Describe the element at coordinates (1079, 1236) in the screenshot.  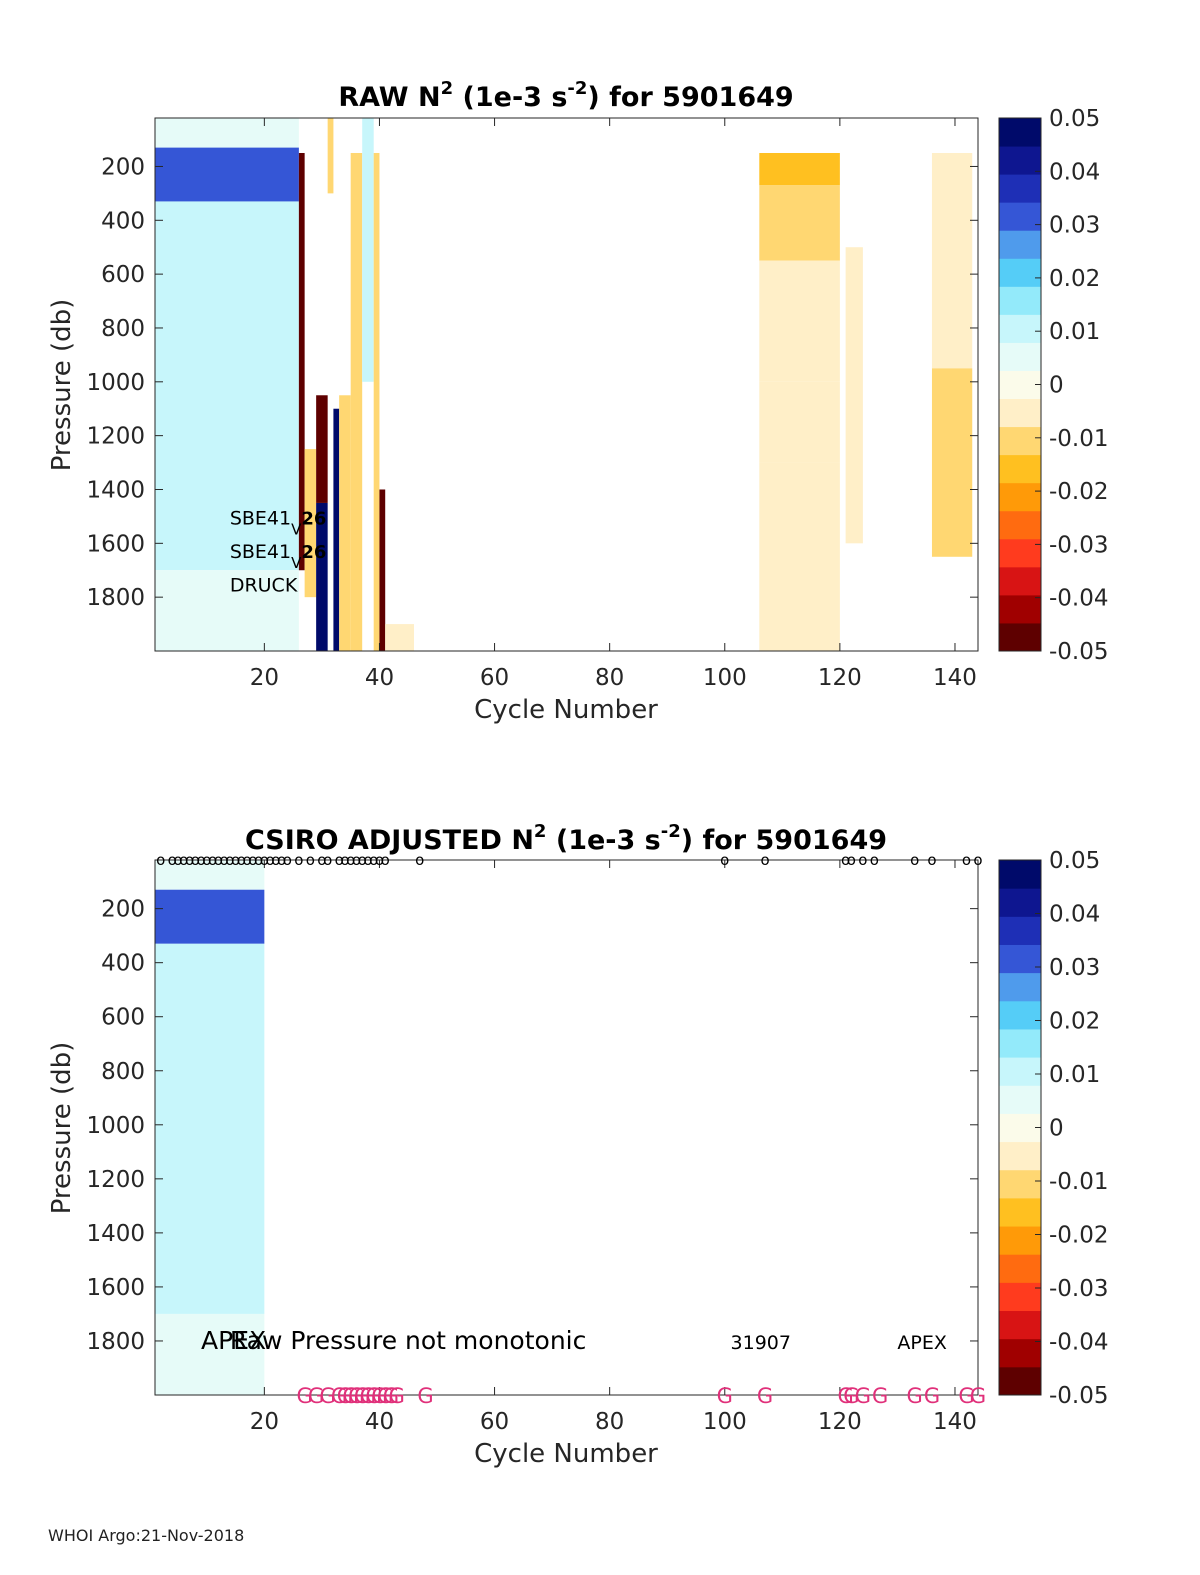
I see `colorbar-tick-label: -0.02` at that location.